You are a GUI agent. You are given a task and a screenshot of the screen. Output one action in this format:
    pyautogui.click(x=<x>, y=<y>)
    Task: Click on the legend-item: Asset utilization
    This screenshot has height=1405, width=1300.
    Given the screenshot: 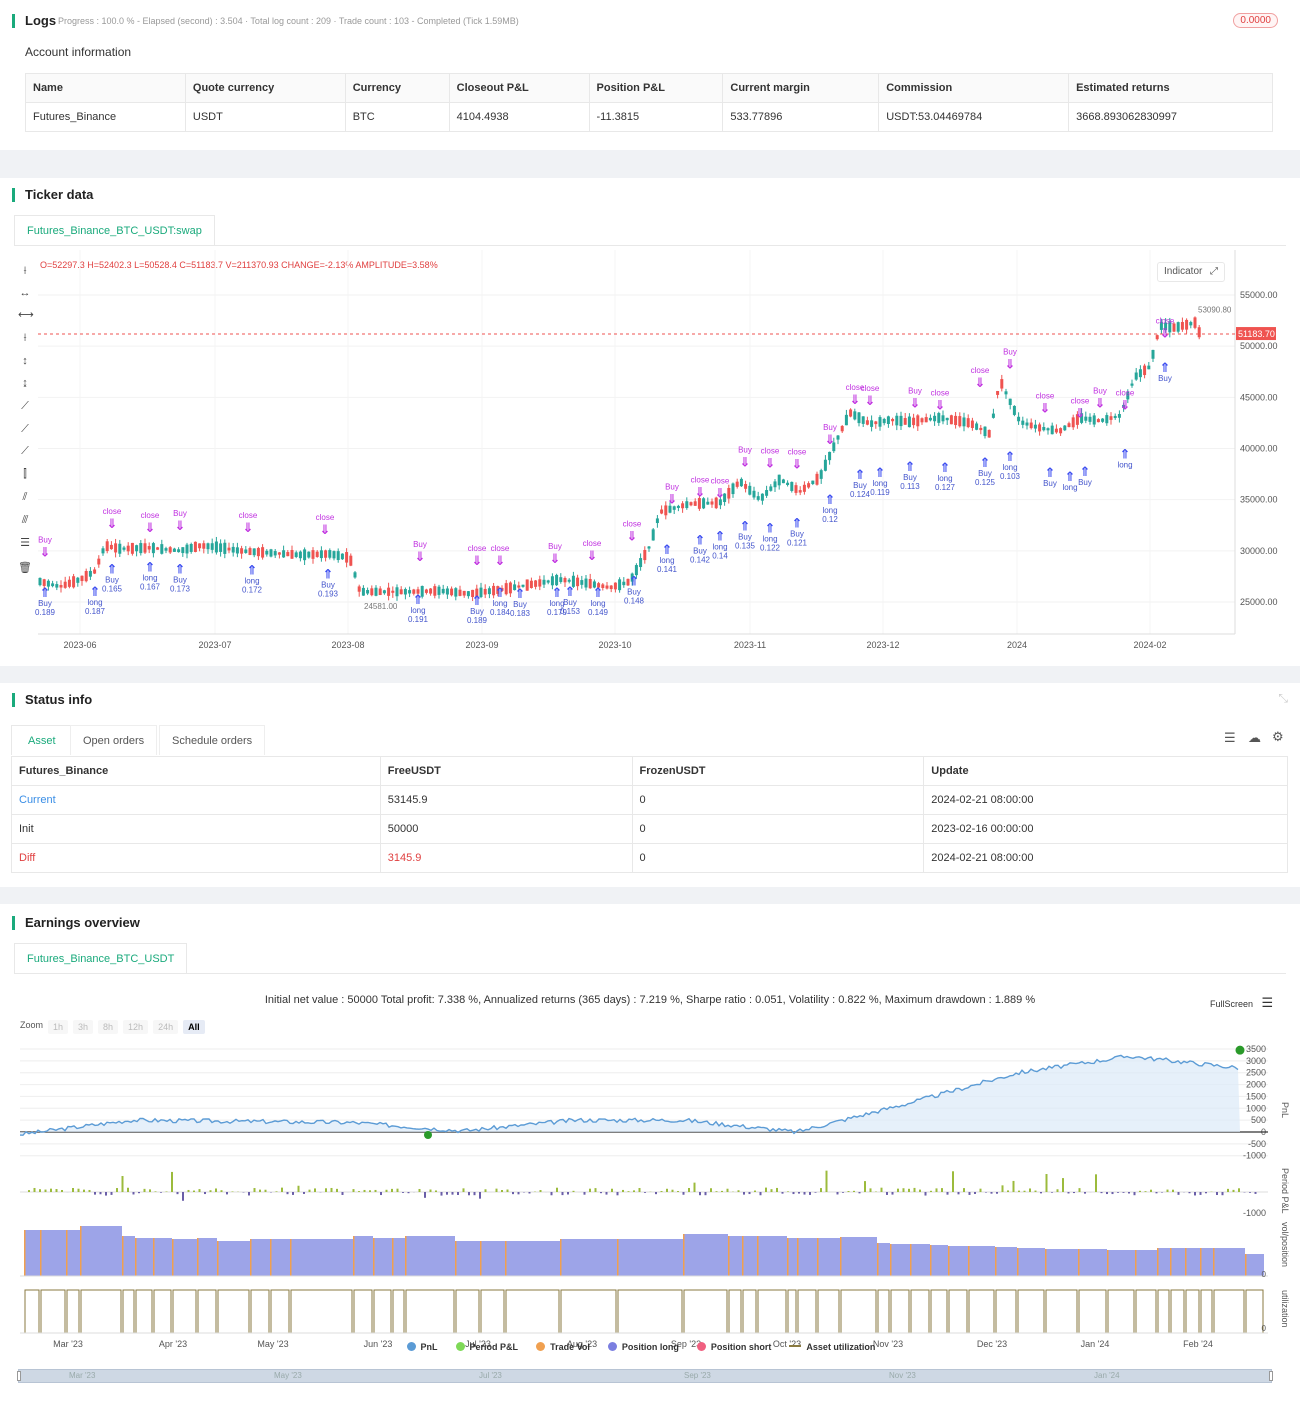 What is the action you would take?
    pyautogui.click(x=832, y=1347)
    